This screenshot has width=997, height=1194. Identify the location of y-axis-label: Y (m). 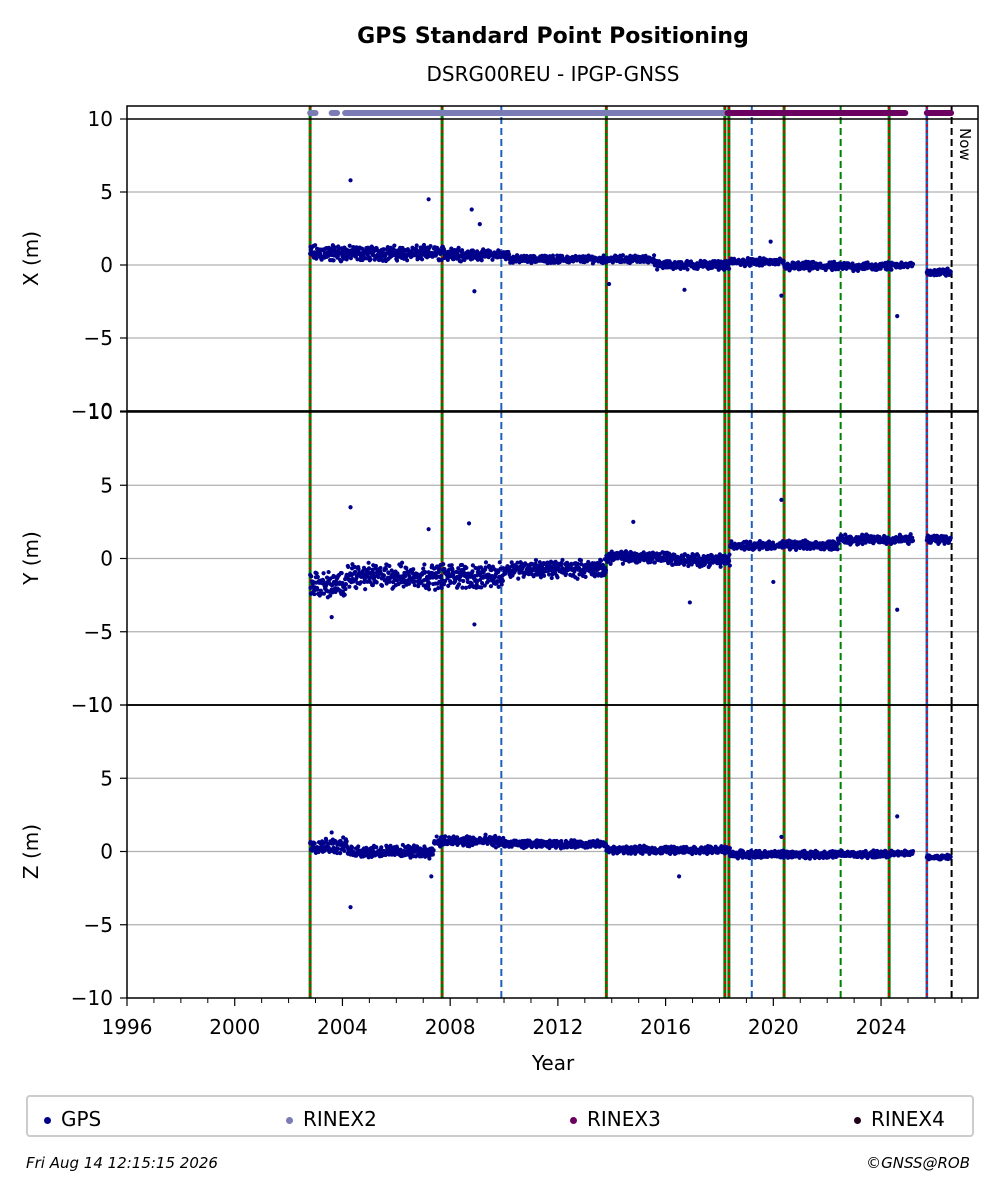
(31, 558).